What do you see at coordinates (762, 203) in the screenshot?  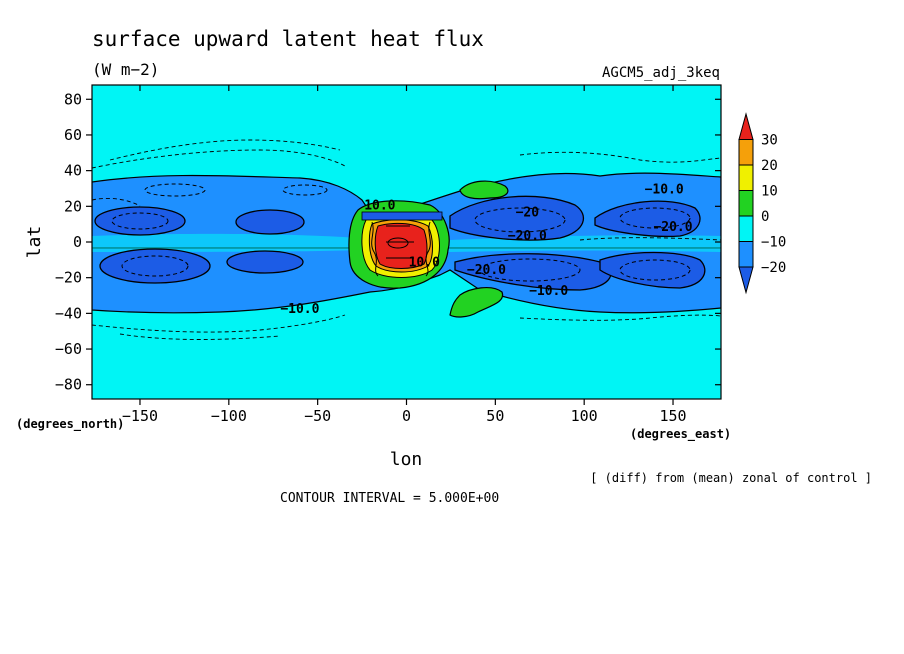 I see `colorbar: 30 20 10 0 −10 −20` at bounding box center [762, 203].